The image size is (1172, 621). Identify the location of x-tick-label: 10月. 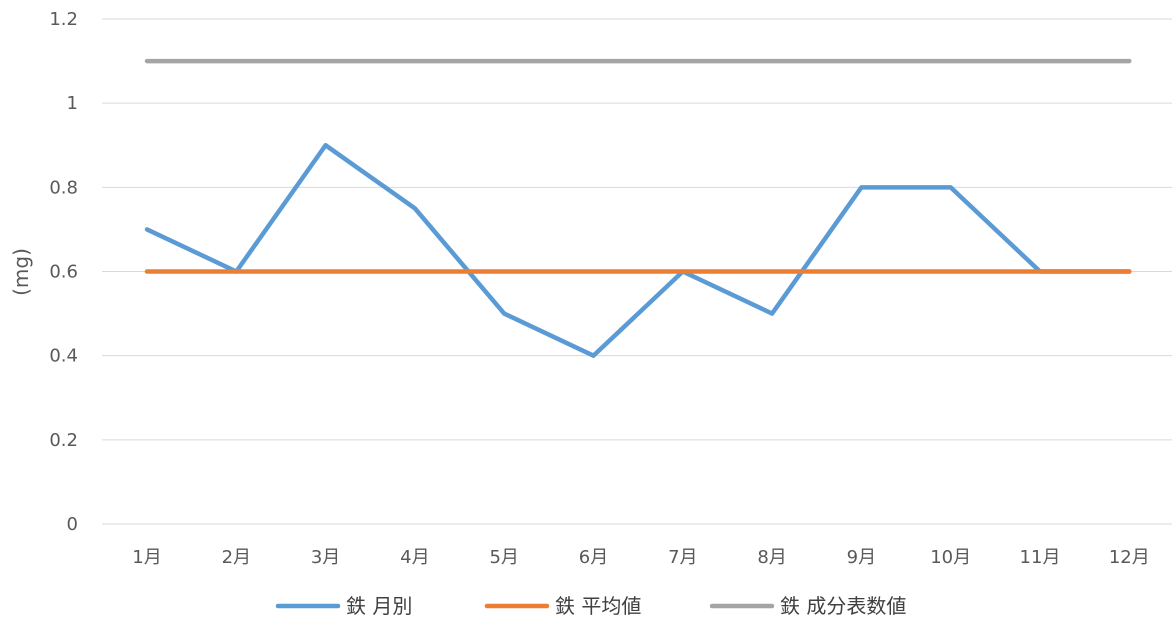
(950, 557).